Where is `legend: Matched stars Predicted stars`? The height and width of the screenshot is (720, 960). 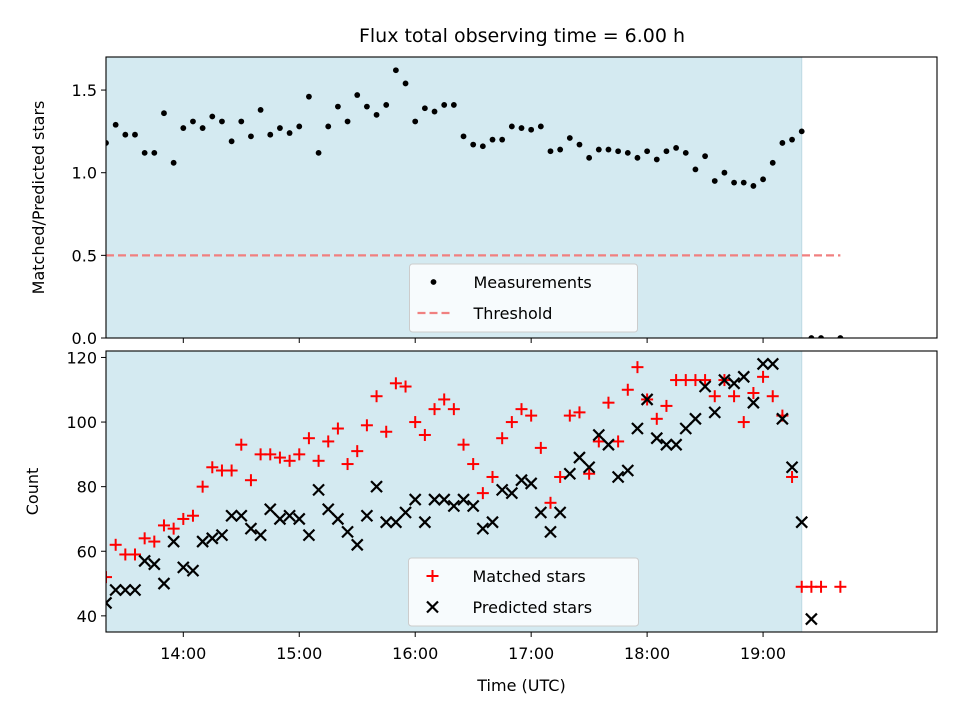
legend: Matched stars Predicted stars is located at coordinates (523, 592).